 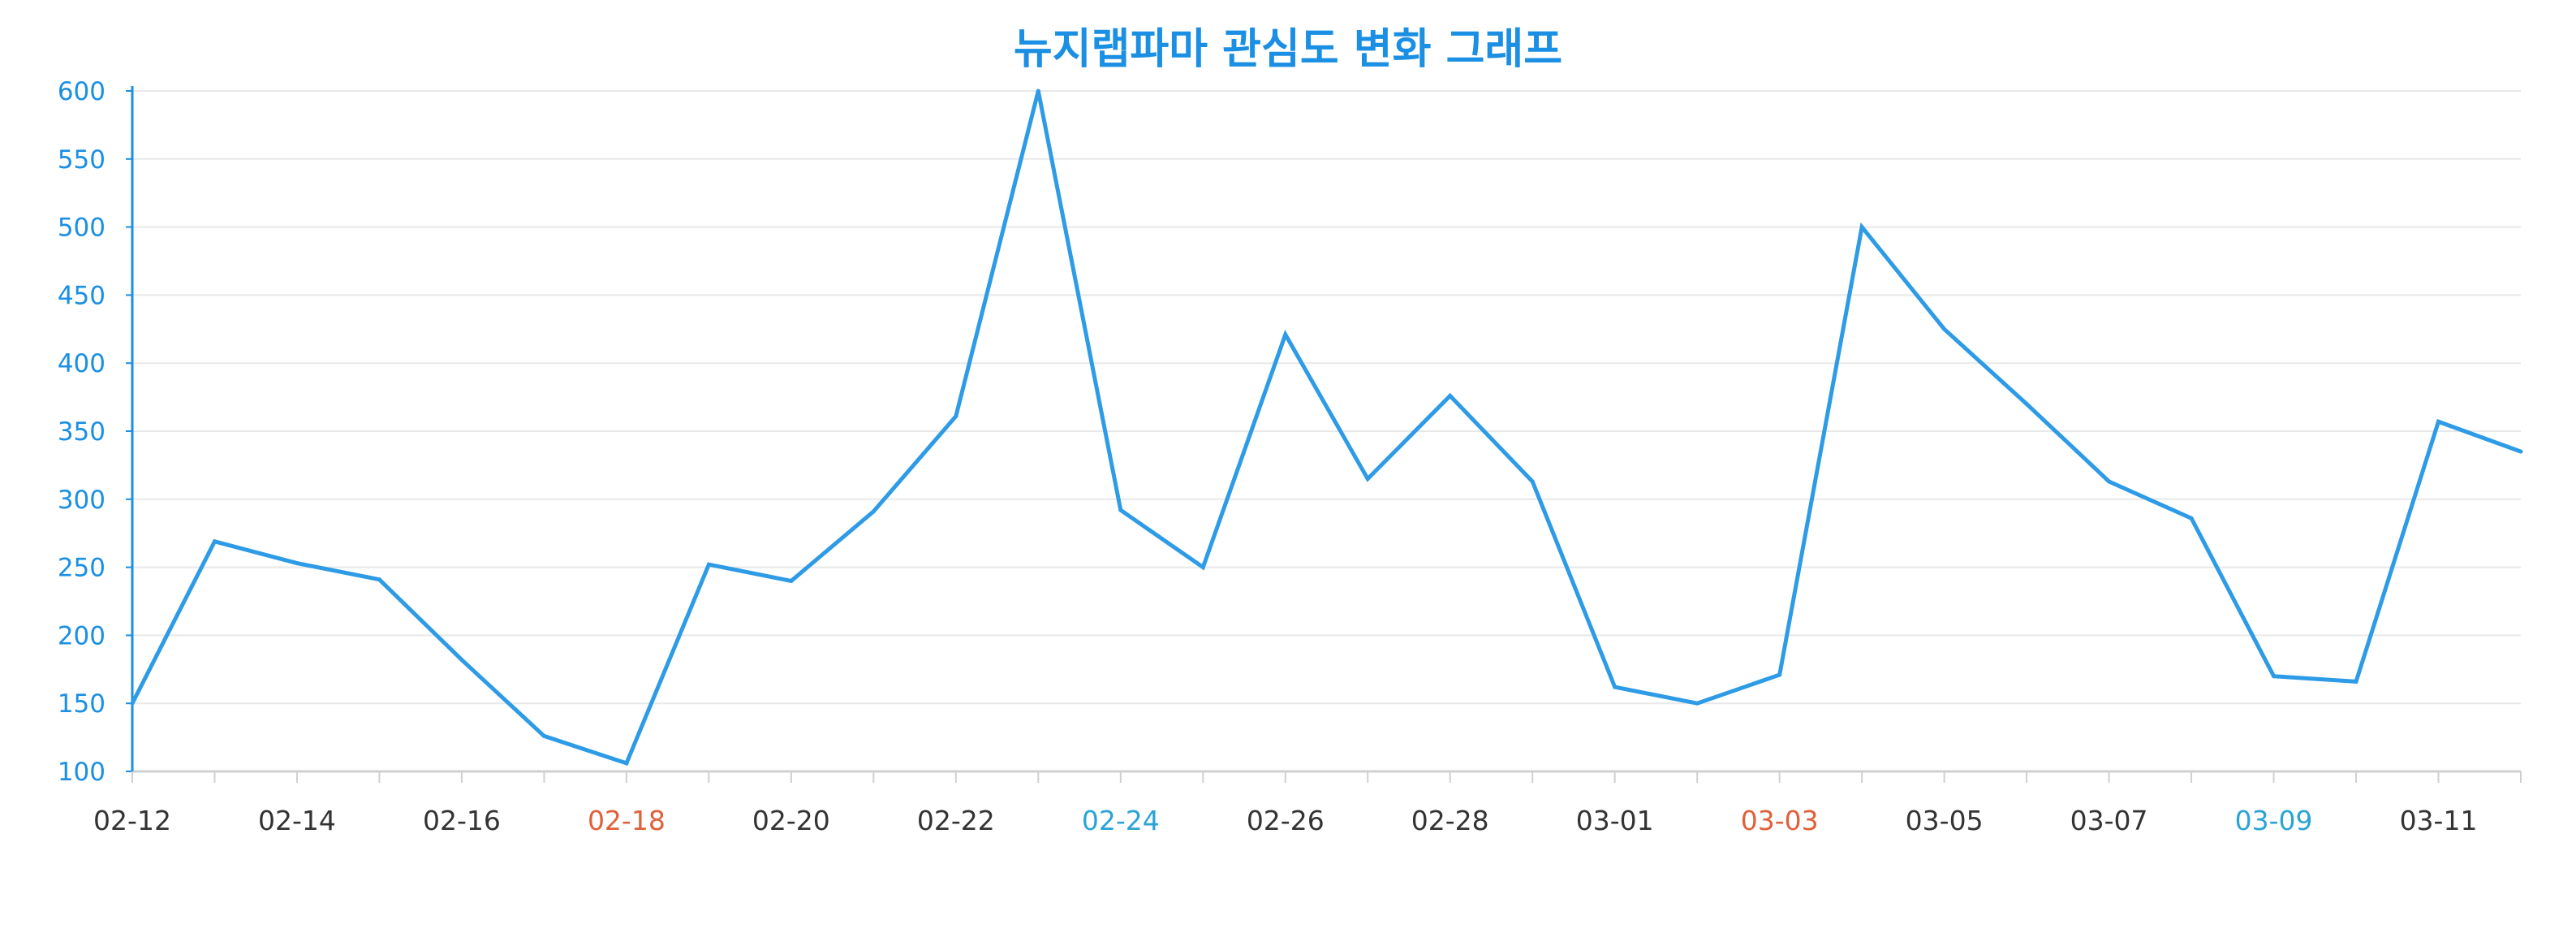 What do you see at coordinates (82, 500) in the screenshot?
I see `y-tick-label: 300` at bounding box center [82, 500].